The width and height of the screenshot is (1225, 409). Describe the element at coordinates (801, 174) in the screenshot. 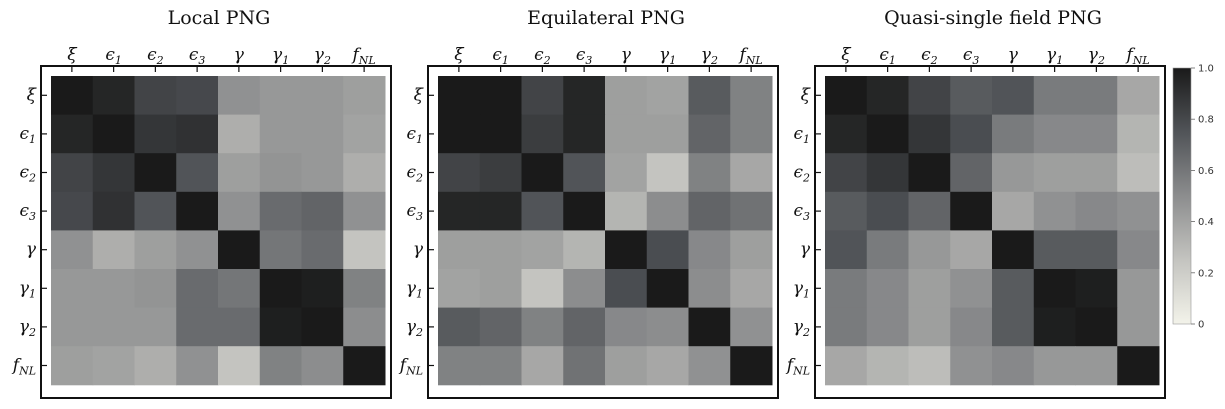

I see `y-tick-label: ϵ2` at that location.